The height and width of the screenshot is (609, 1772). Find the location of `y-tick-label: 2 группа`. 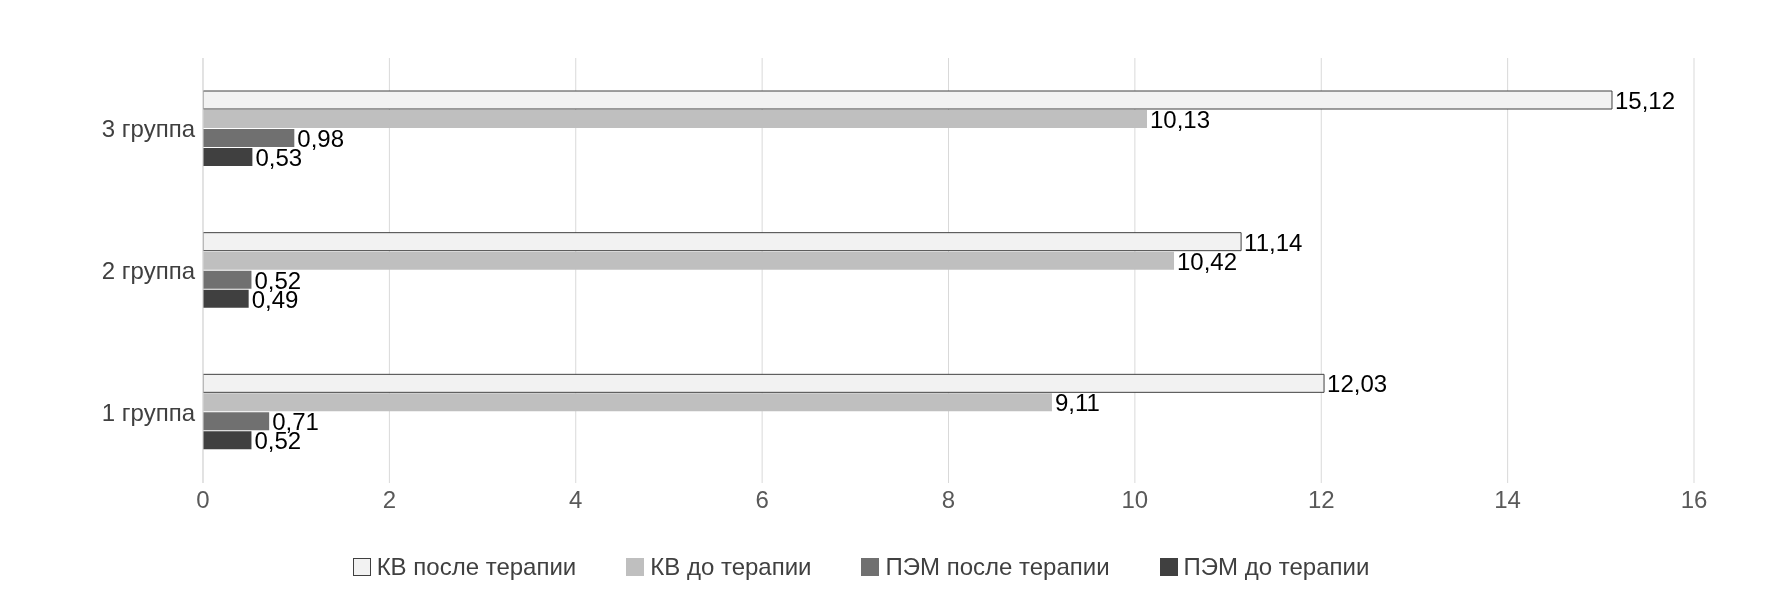

y-tick-label: 2 группа is located at coordinates (148, 271).